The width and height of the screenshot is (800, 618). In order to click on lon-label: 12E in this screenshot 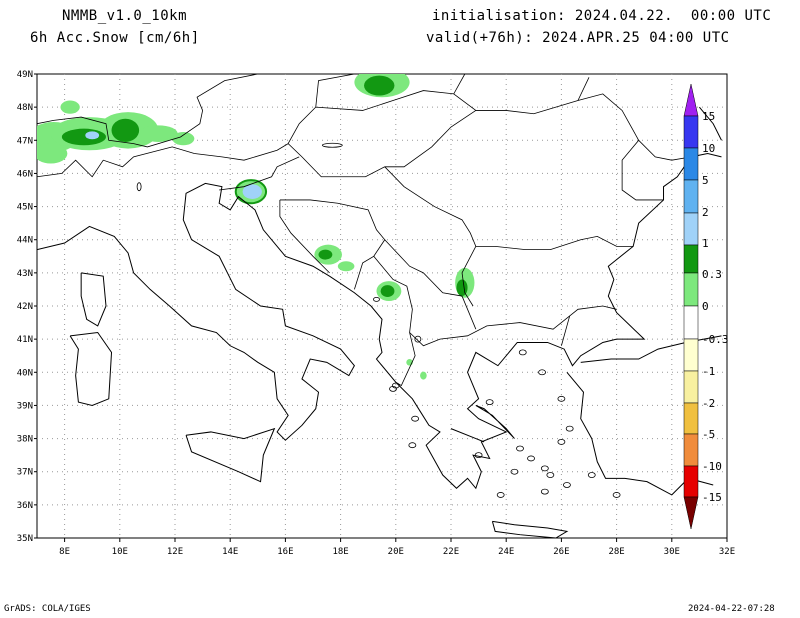, I will do `click(175, 552)`.